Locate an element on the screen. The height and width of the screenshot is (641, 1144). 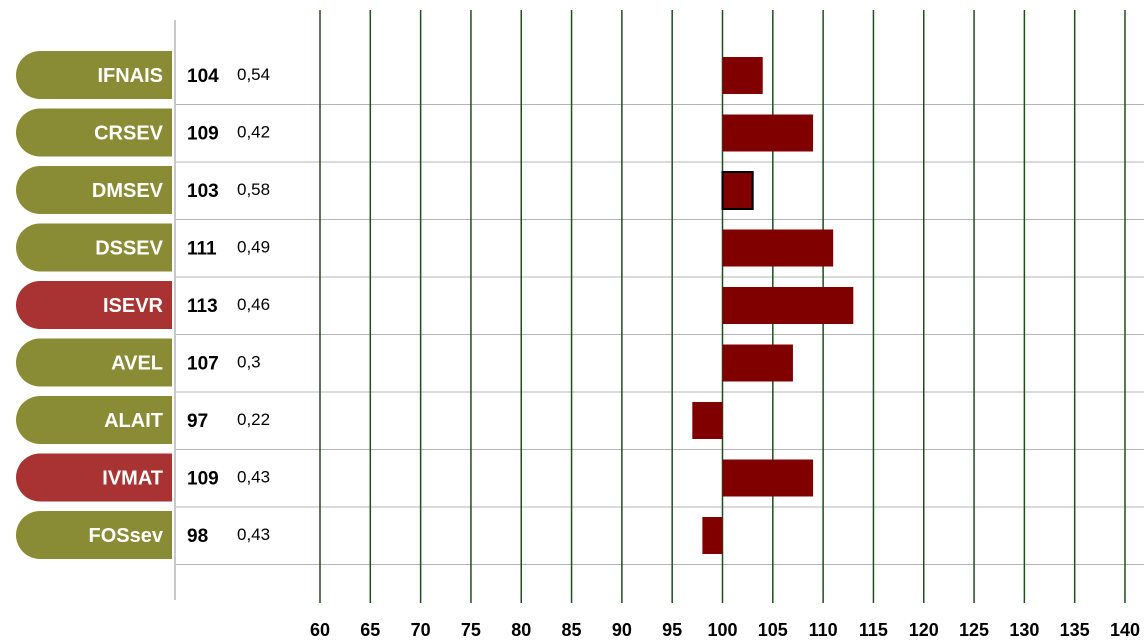
row-label: DSSEV is located at coordinates (129, 249).